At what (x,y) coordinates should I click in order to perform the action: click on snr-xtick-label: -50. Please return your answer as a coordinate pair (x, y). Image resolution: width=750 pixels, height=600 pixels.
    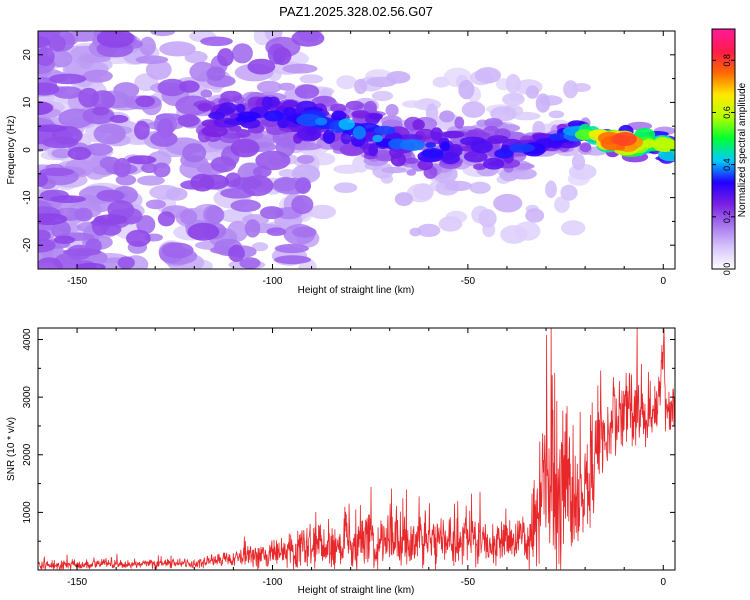
    Looking at the image, I should click on (468, 582).